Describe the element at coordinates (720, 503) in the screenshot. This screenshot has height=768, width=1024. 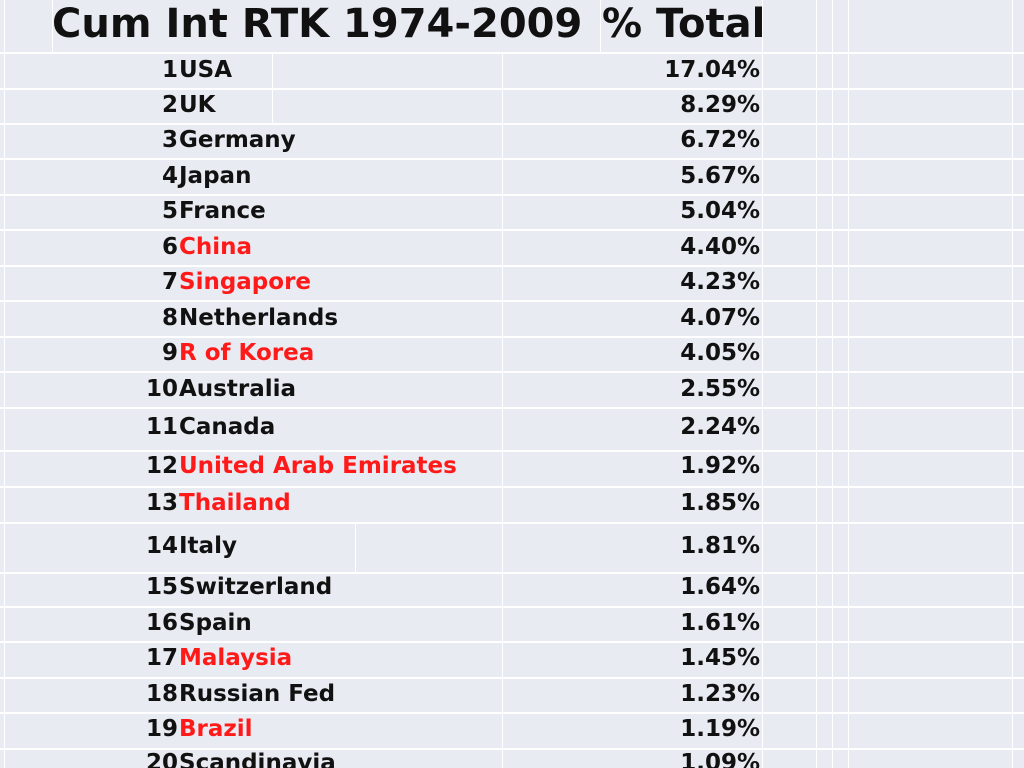
I see `table-row-percent: 1.85%` at that location.